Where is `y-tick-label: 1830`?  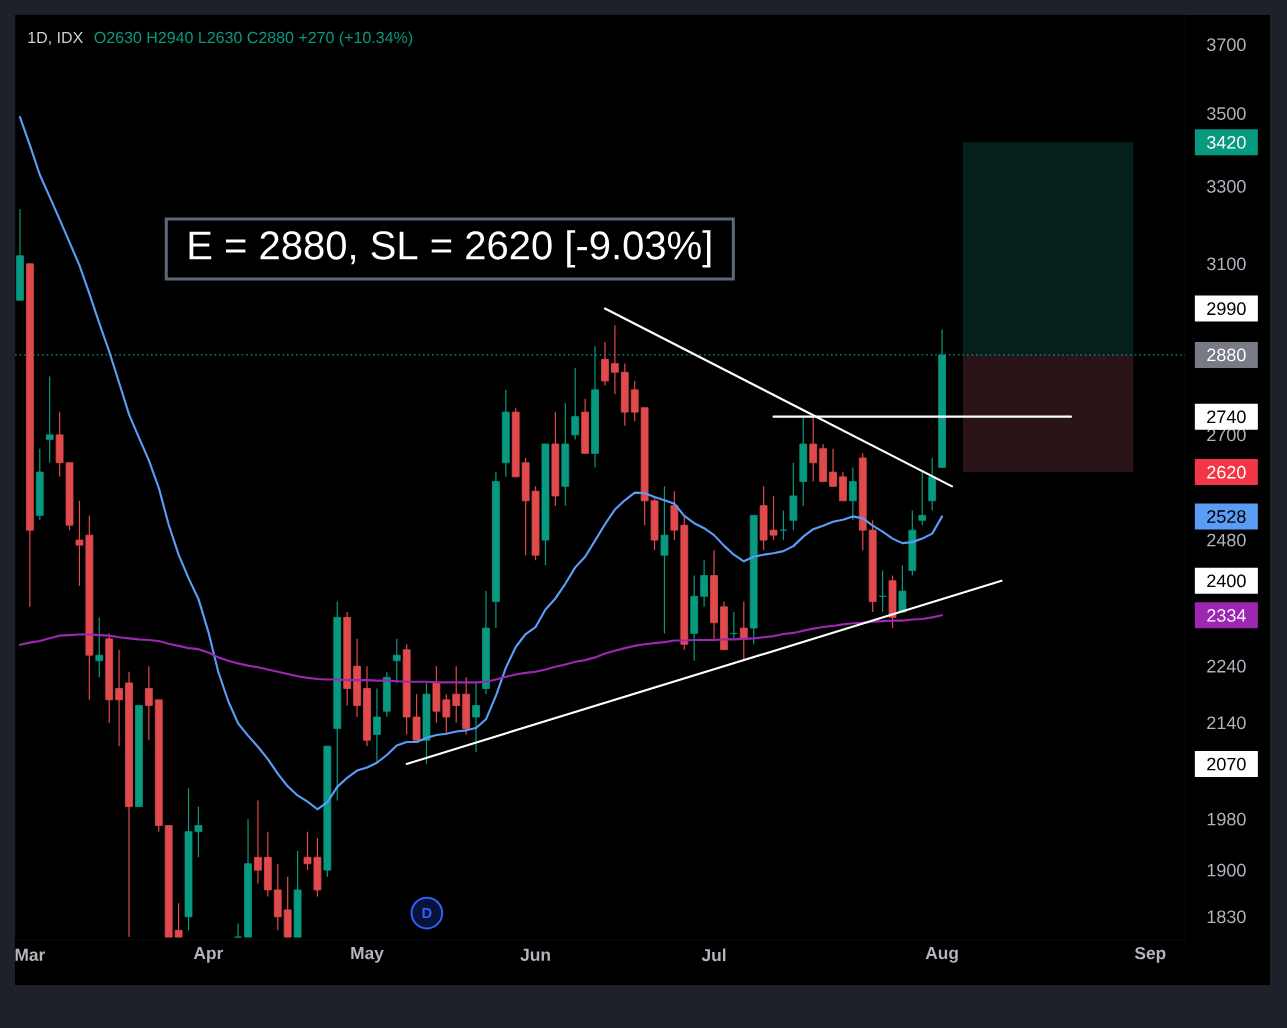
y-tick-label: 1830 is located at coordinates (1226, 917).